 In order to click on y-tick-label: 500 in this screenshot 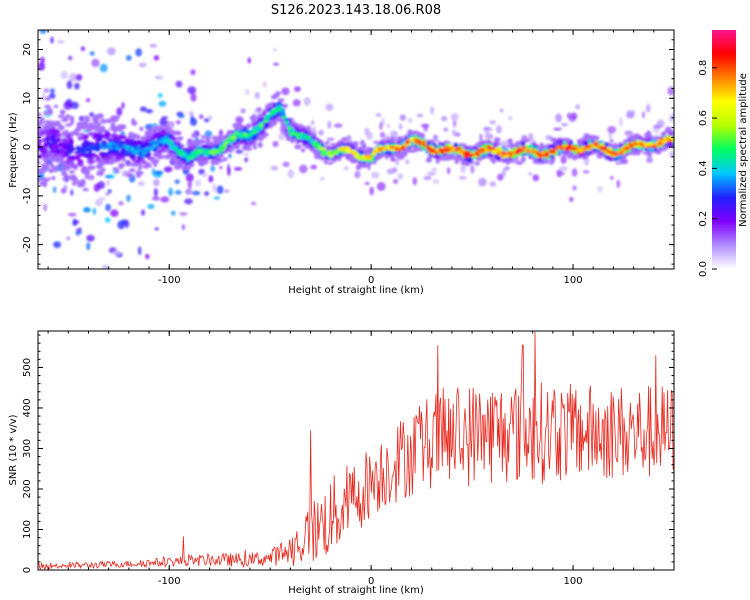, I will do `click(27, 367)`.